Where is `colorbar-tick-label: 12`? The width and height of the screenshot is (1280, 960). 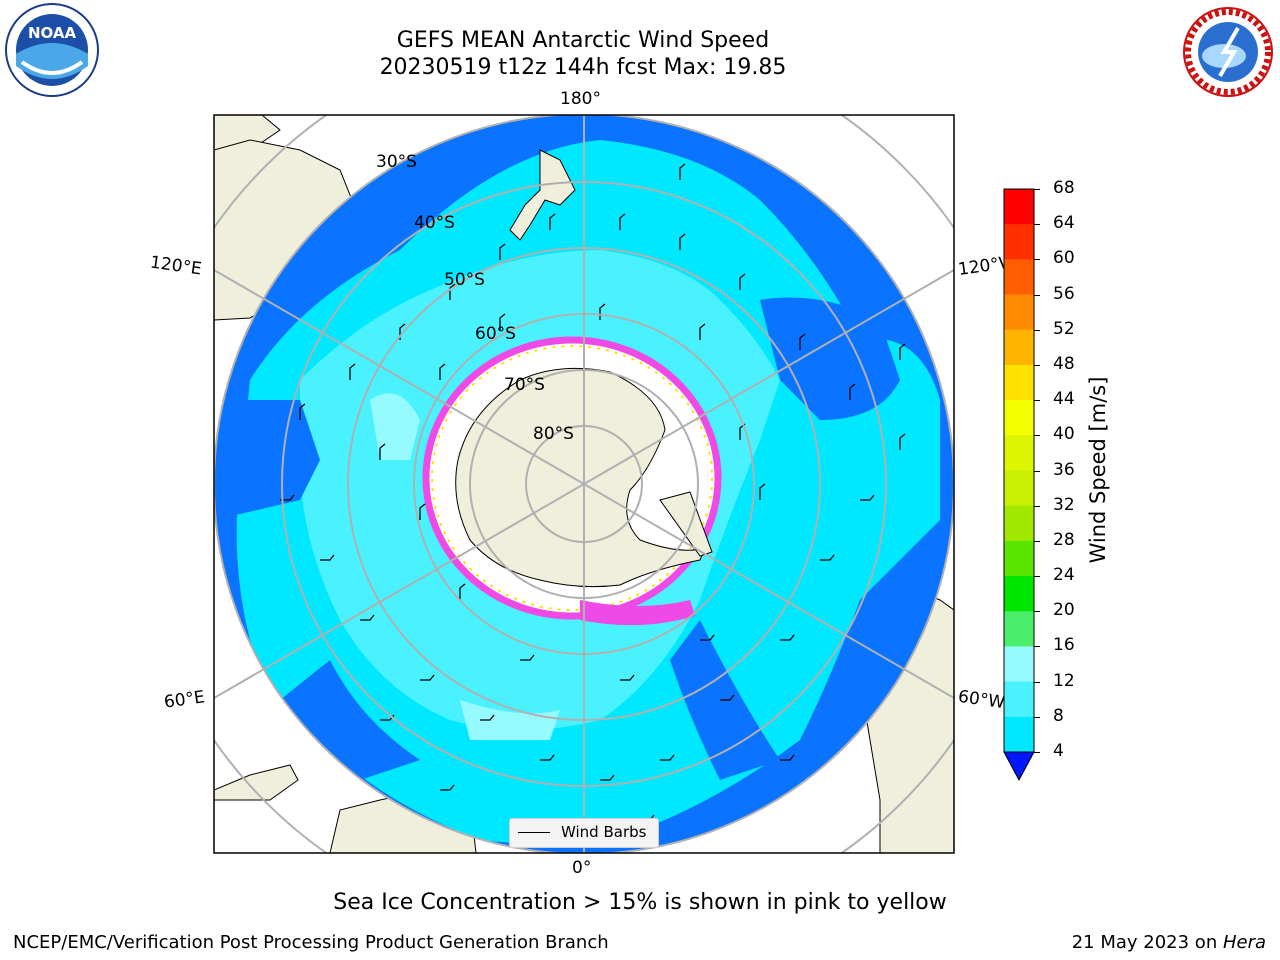
colorbar-tick-label: 12 is located at coordinates (1064, 680).